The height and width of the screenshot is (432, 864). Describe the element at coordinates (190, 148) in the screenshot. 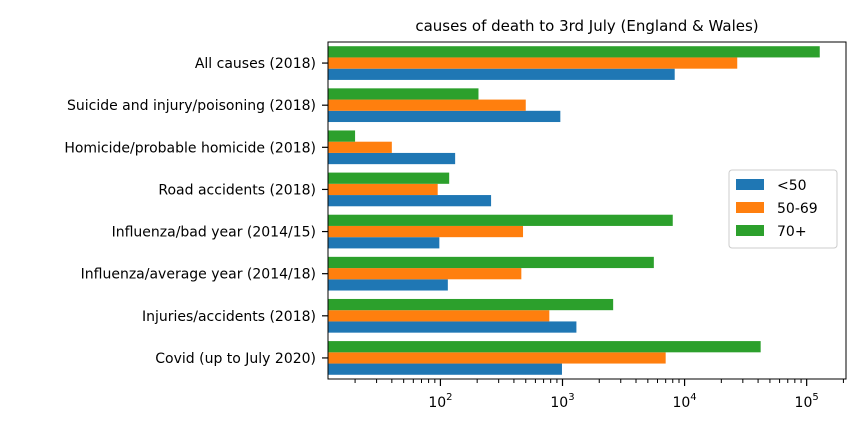

I see `y-tick-label: Homicide/probable homicide (2018)` at that location.